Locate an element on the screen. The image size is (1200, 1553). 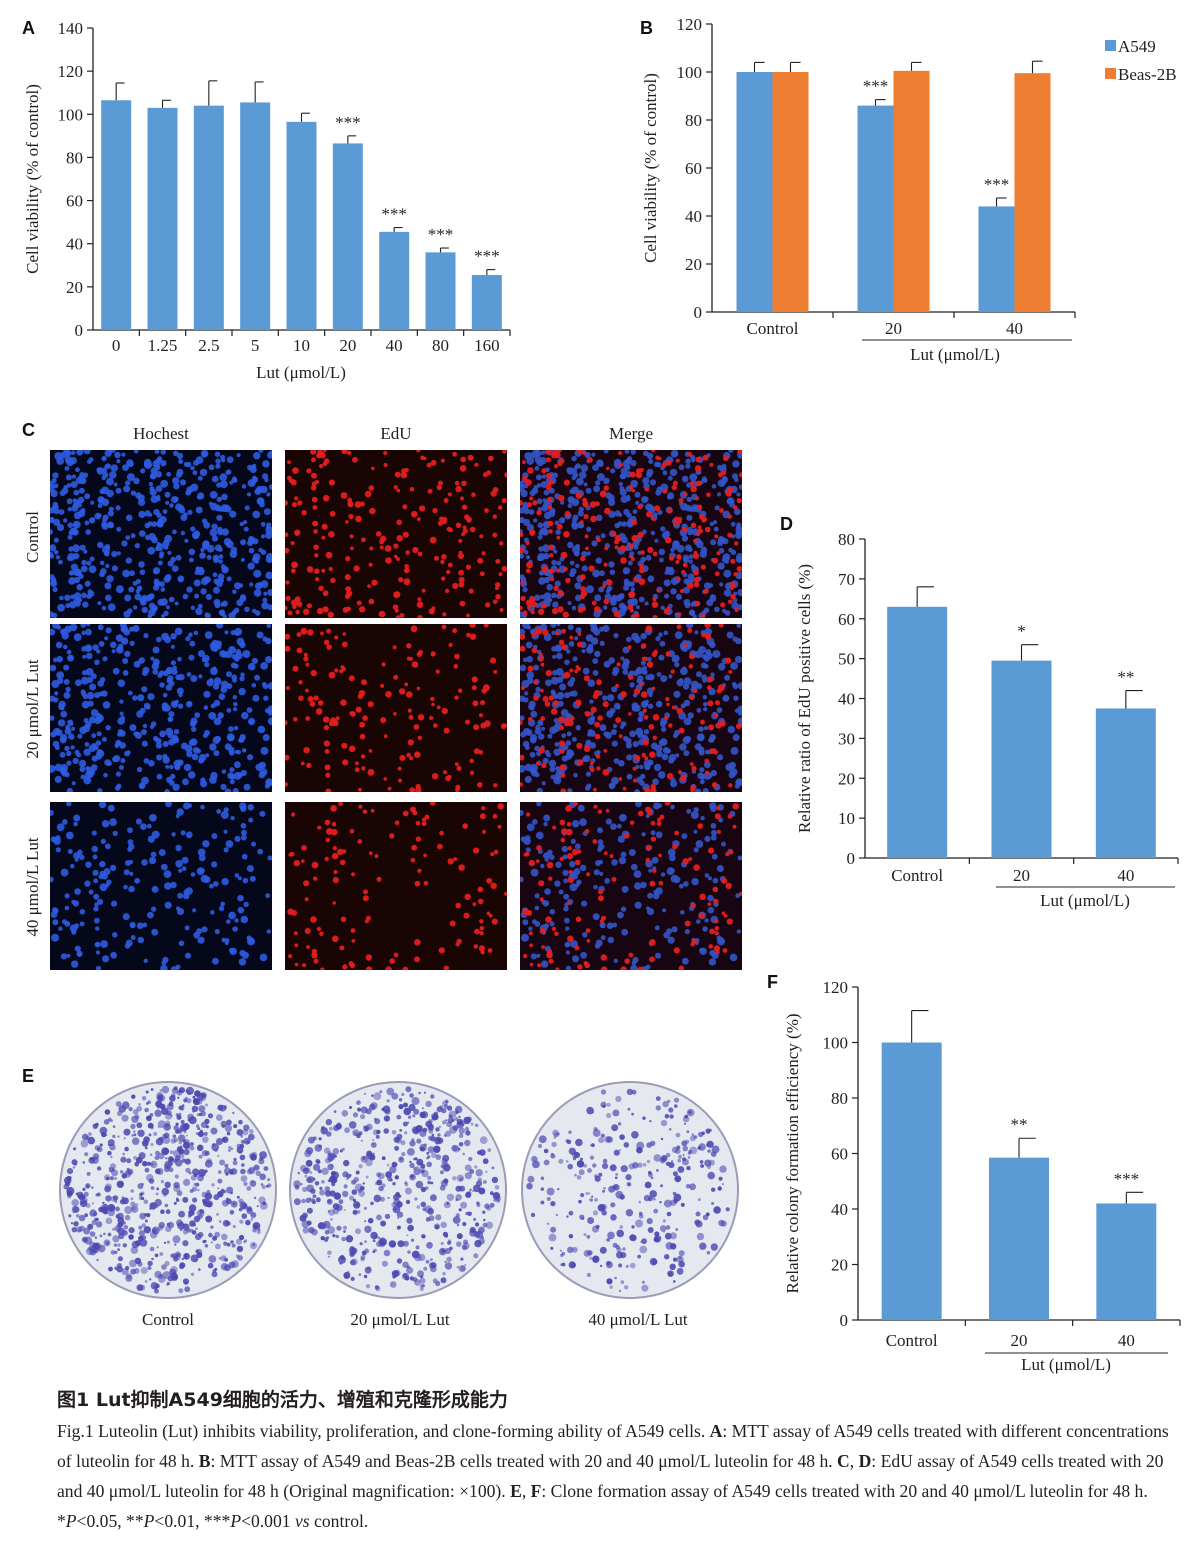
y-axis-title: Cell viability (% of control) is located at coordinates (650, 168).